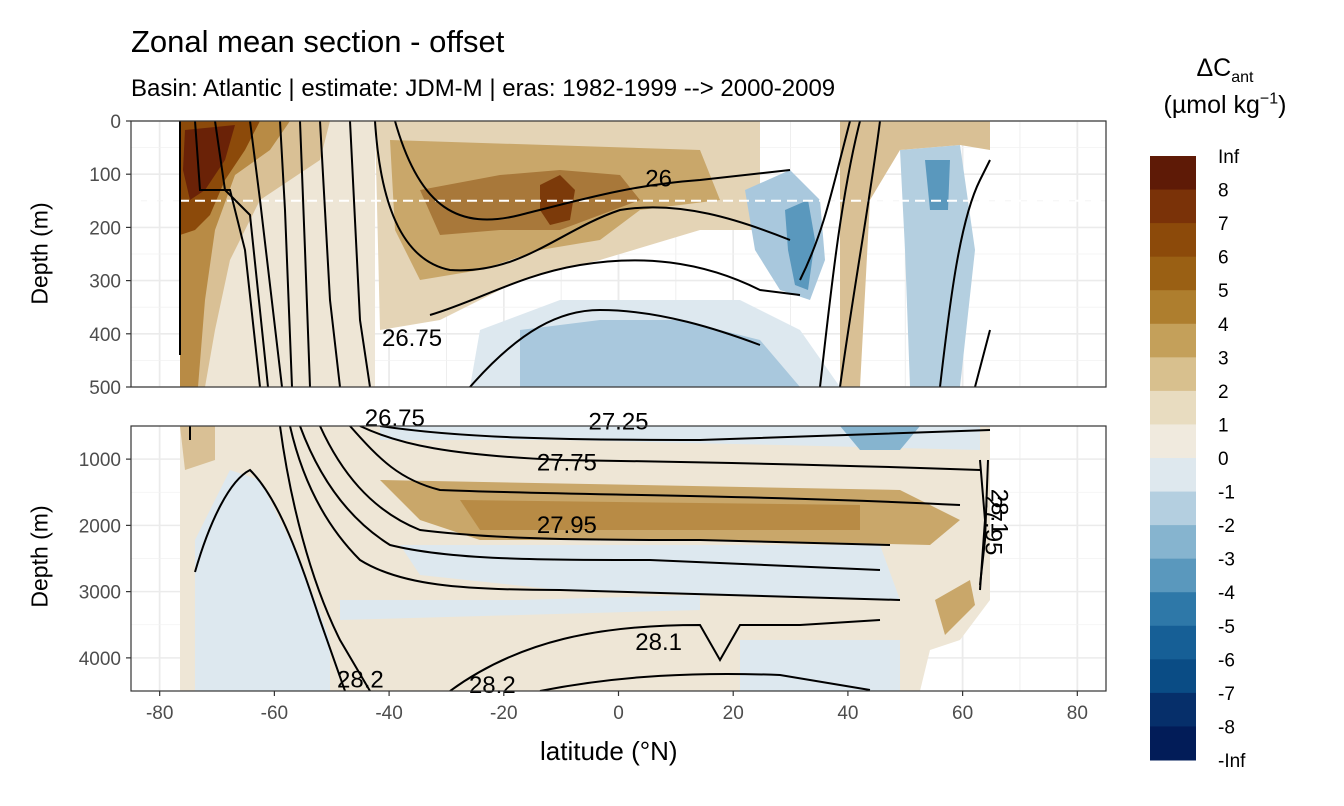 The image size is (1344, 806). Describe the element at coordinates (1223, 425) in the screenshot. I see `colorbar-tick-label: 1` at that location.